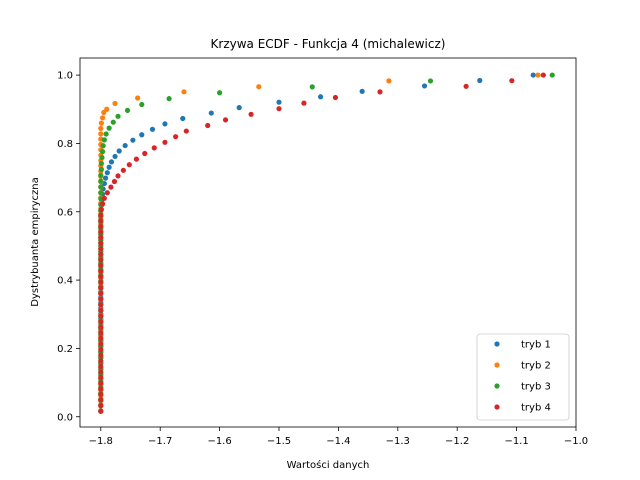 This screenshot has width=640, height=480. Describe the element at coordinates (536, 408) in the screenshot. I see `legend-label: tryb 4` at that location.